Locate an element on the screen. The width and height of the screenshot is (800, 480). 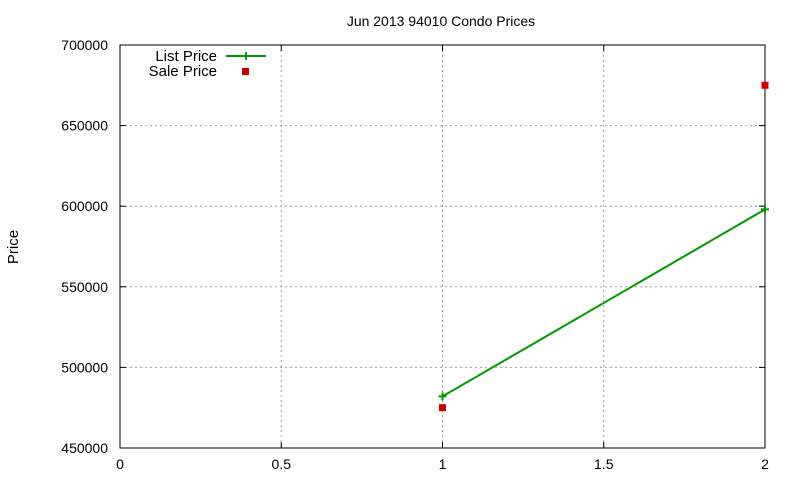
legend-label-sale-price: Sale Price is located at coordinates (183, 71).